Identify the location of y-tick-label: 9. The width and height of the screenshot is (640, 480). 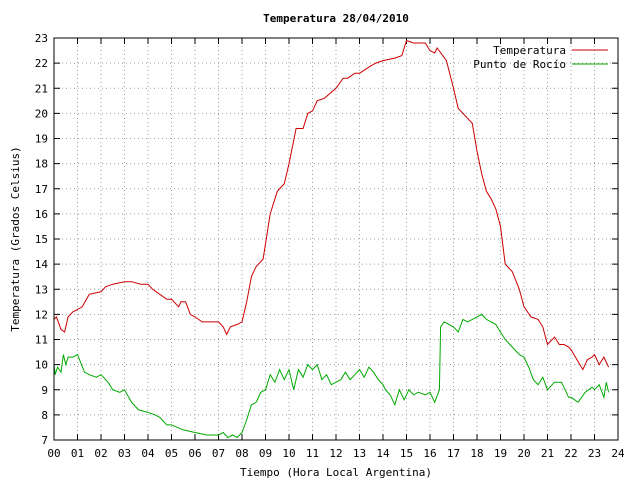
(44, 390).